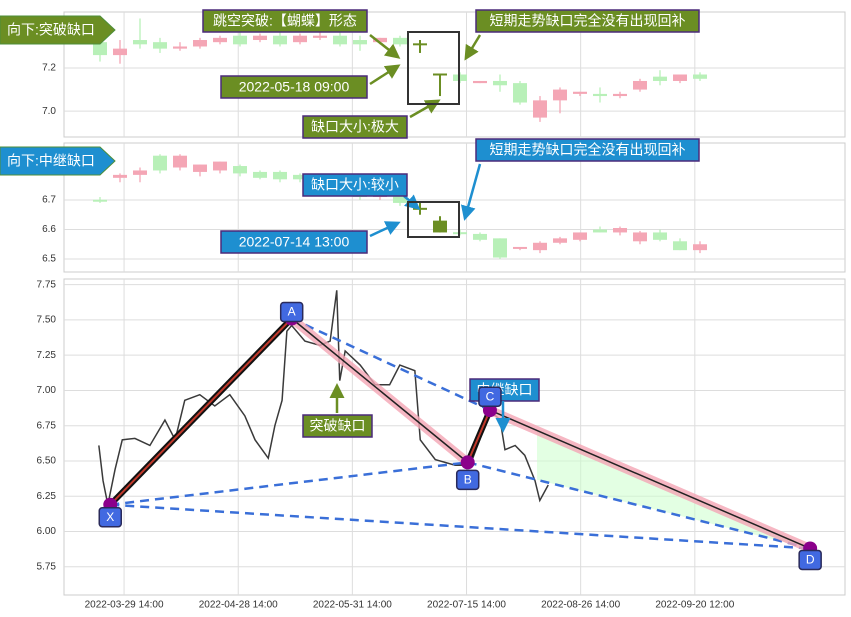 The width and height of the screenshot is (851, 617). I want to click on point-label-text: D, so click(810, 560).